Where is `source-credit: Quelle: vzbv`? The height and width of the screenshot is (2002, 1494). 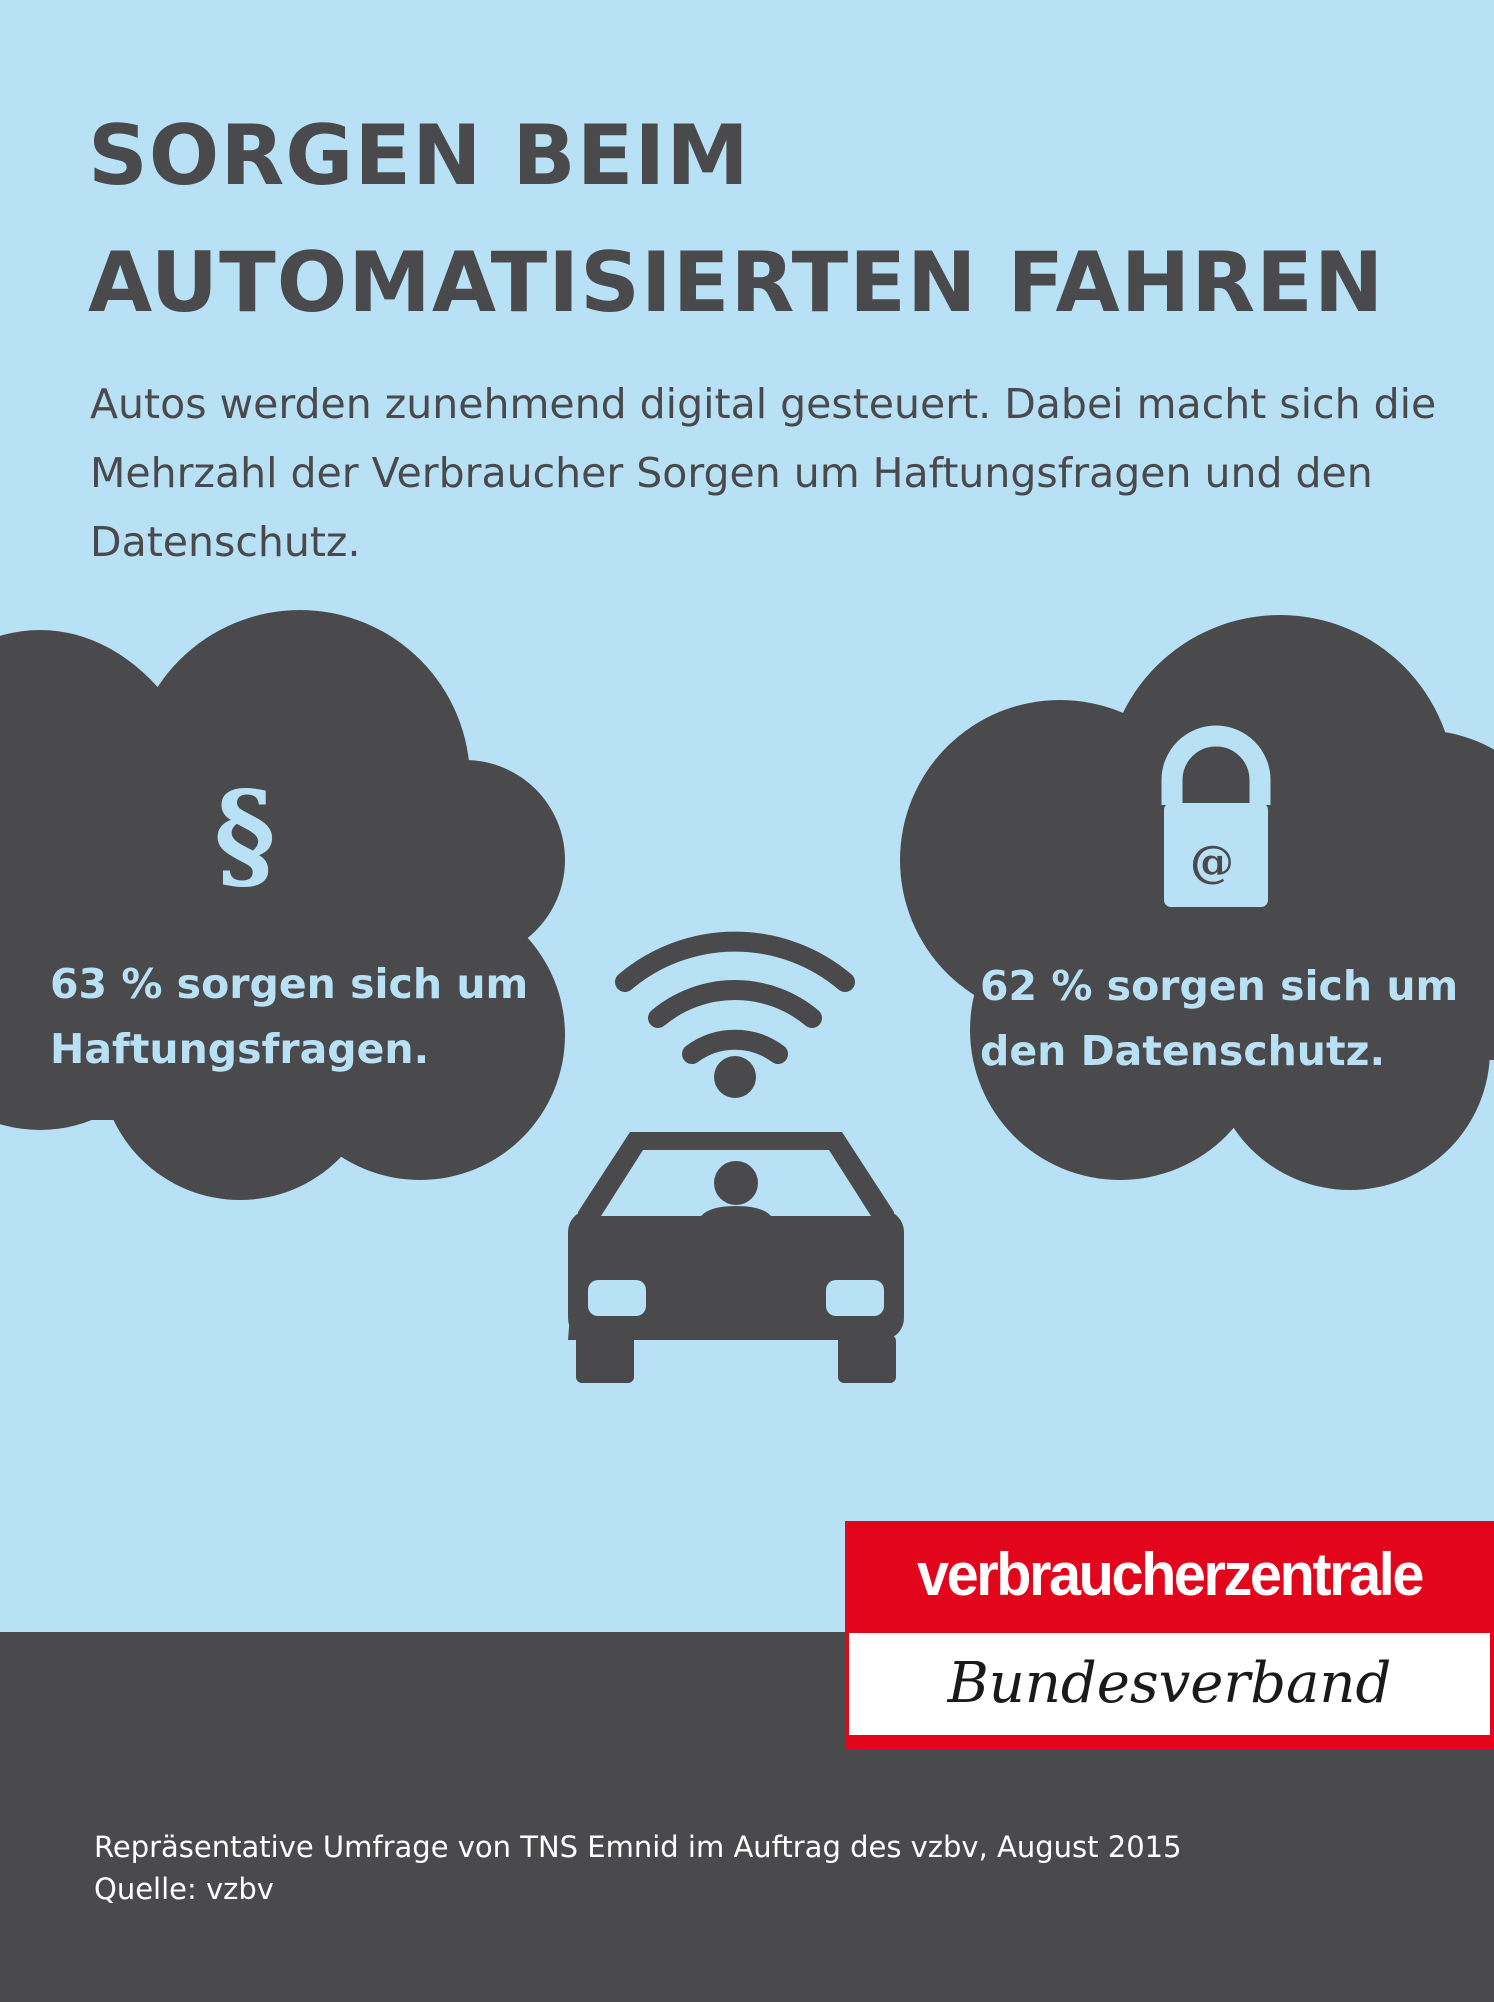 source-credit: Quelle: vzbv is located at coordinates (184, 1889).